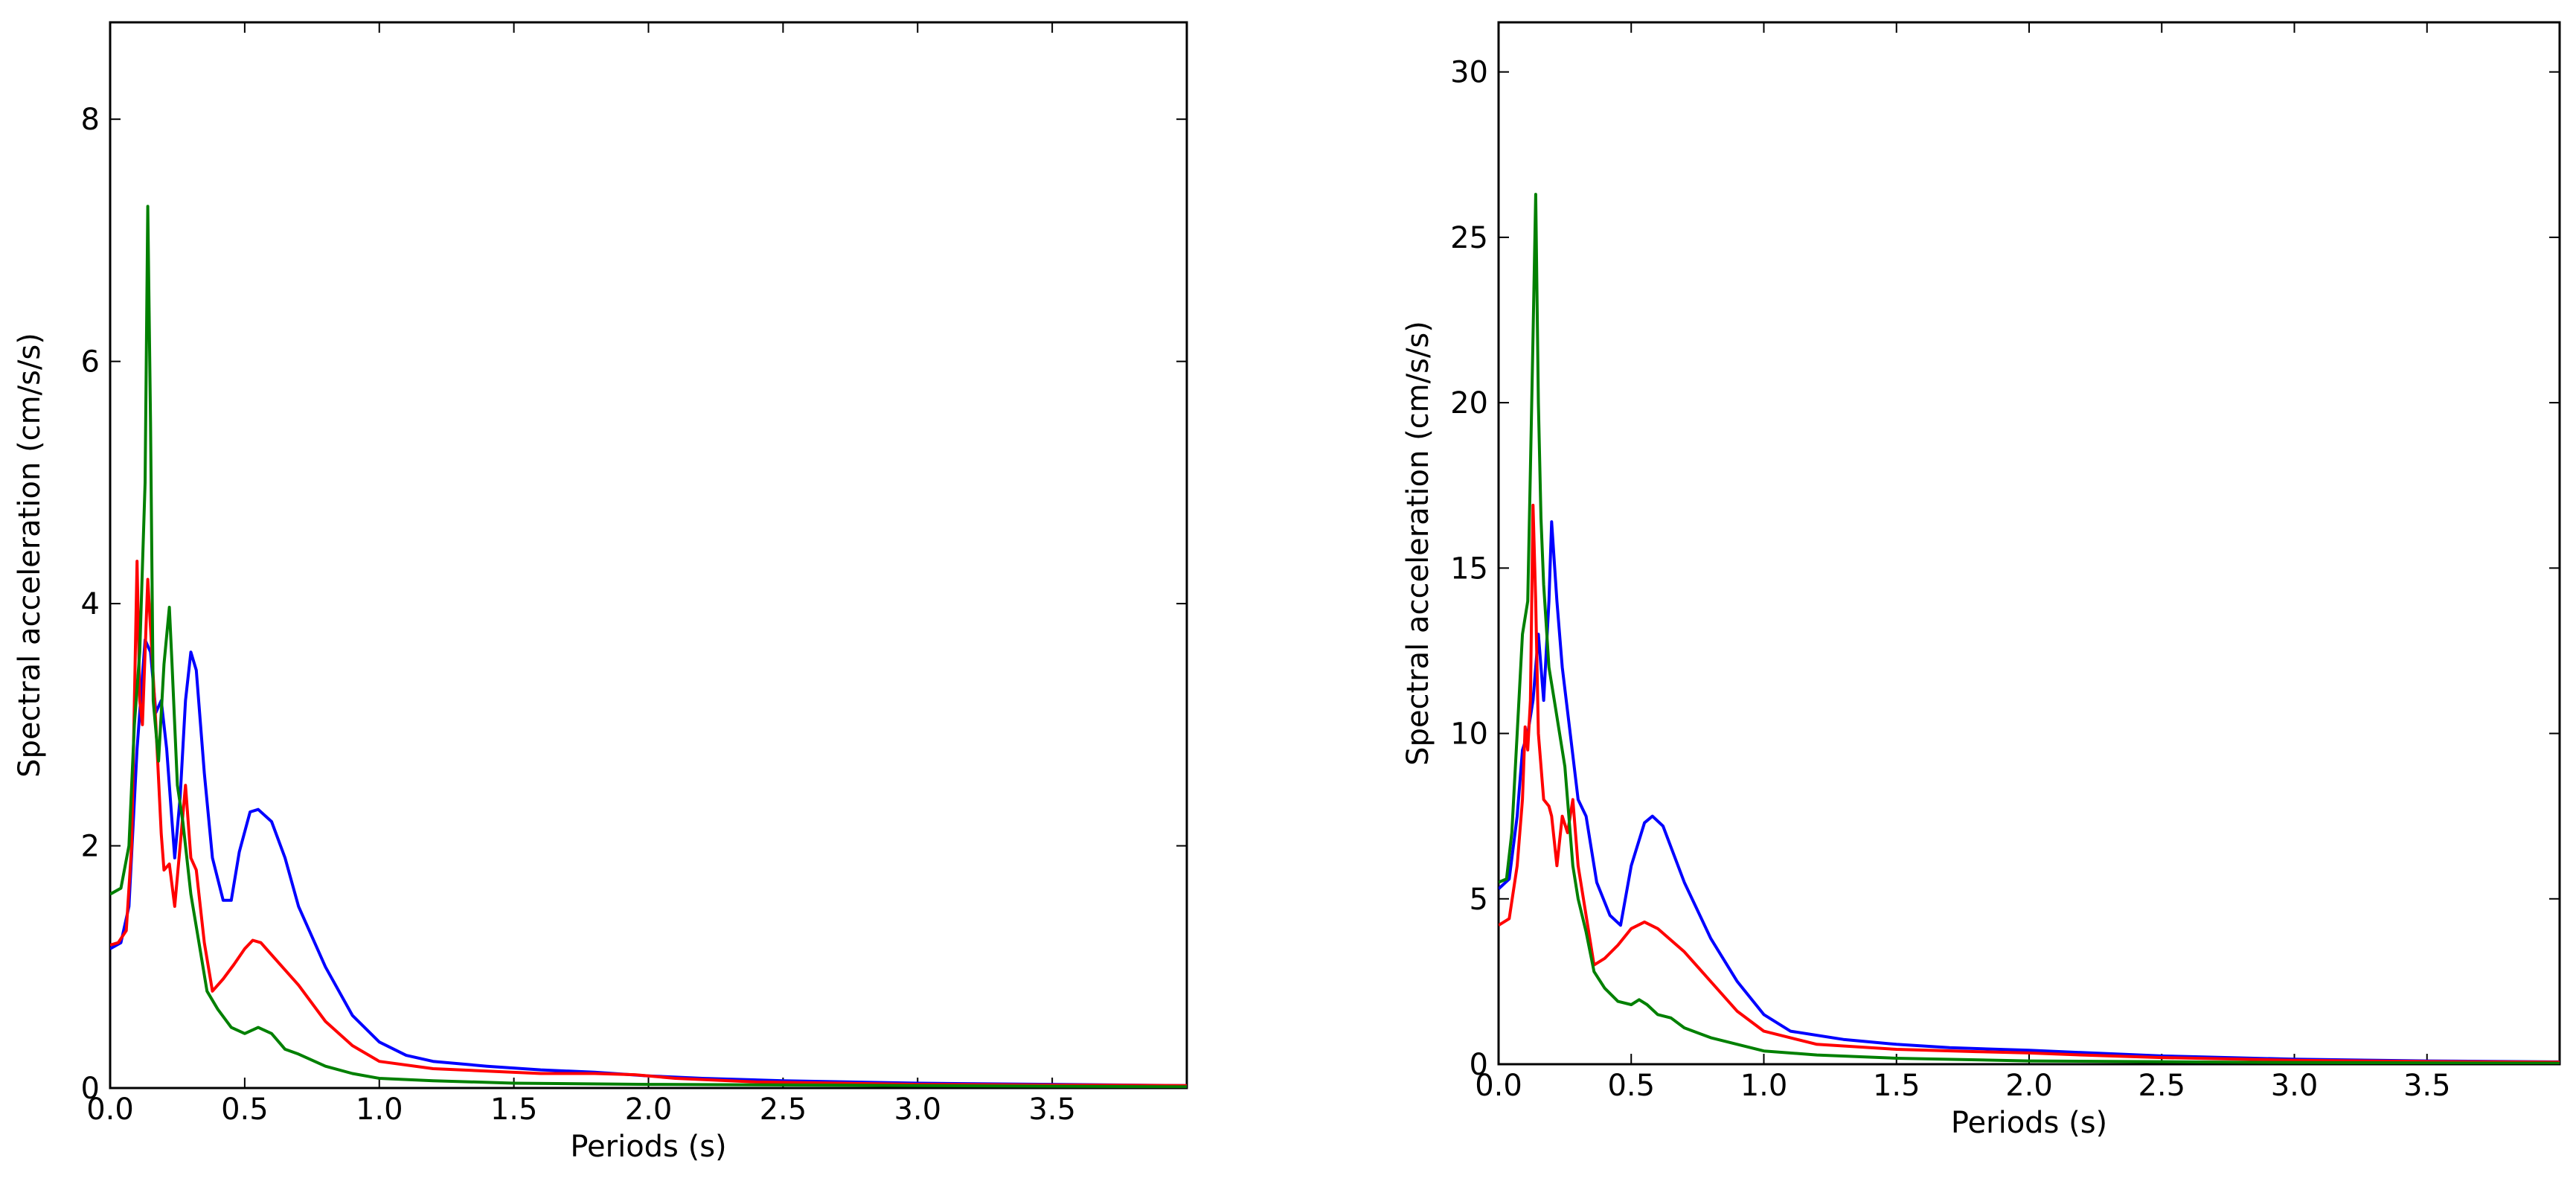 Image resolution: width=2576 pixels, height=1187 pixels. What do you see at coordinates (90, 120) in the screenshot?
I see `y-tick-label: 8` at bounding box center [90, 120].